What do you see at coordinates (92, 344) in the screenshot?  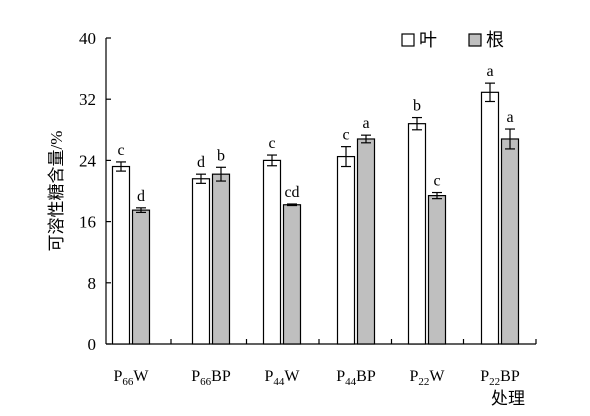 I see `y-tick-label: 0` at bounding box center [92, 344].